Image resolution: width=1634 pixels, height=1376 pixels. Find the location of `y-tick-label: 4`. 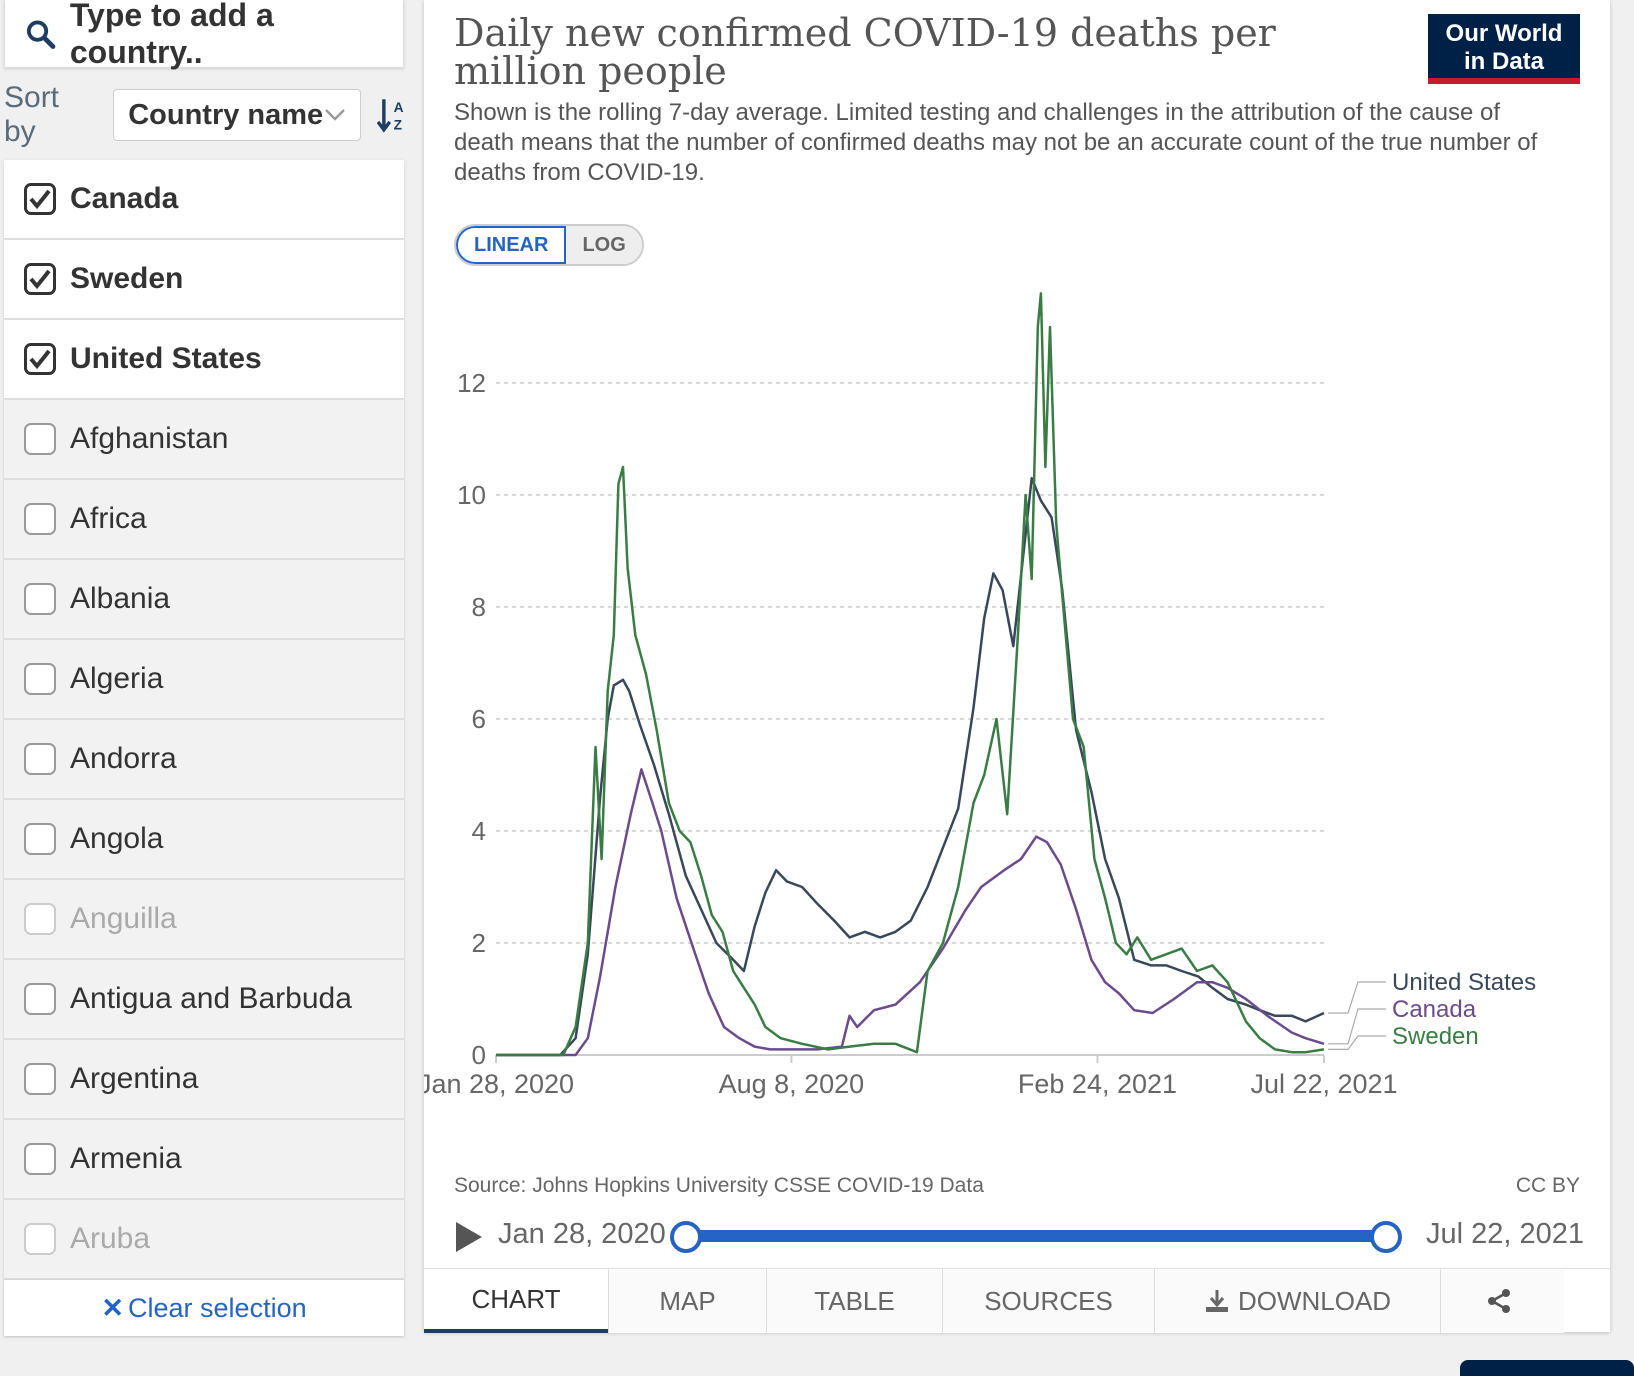

y-tick-label: 4 is located at coordinates (479, 831).